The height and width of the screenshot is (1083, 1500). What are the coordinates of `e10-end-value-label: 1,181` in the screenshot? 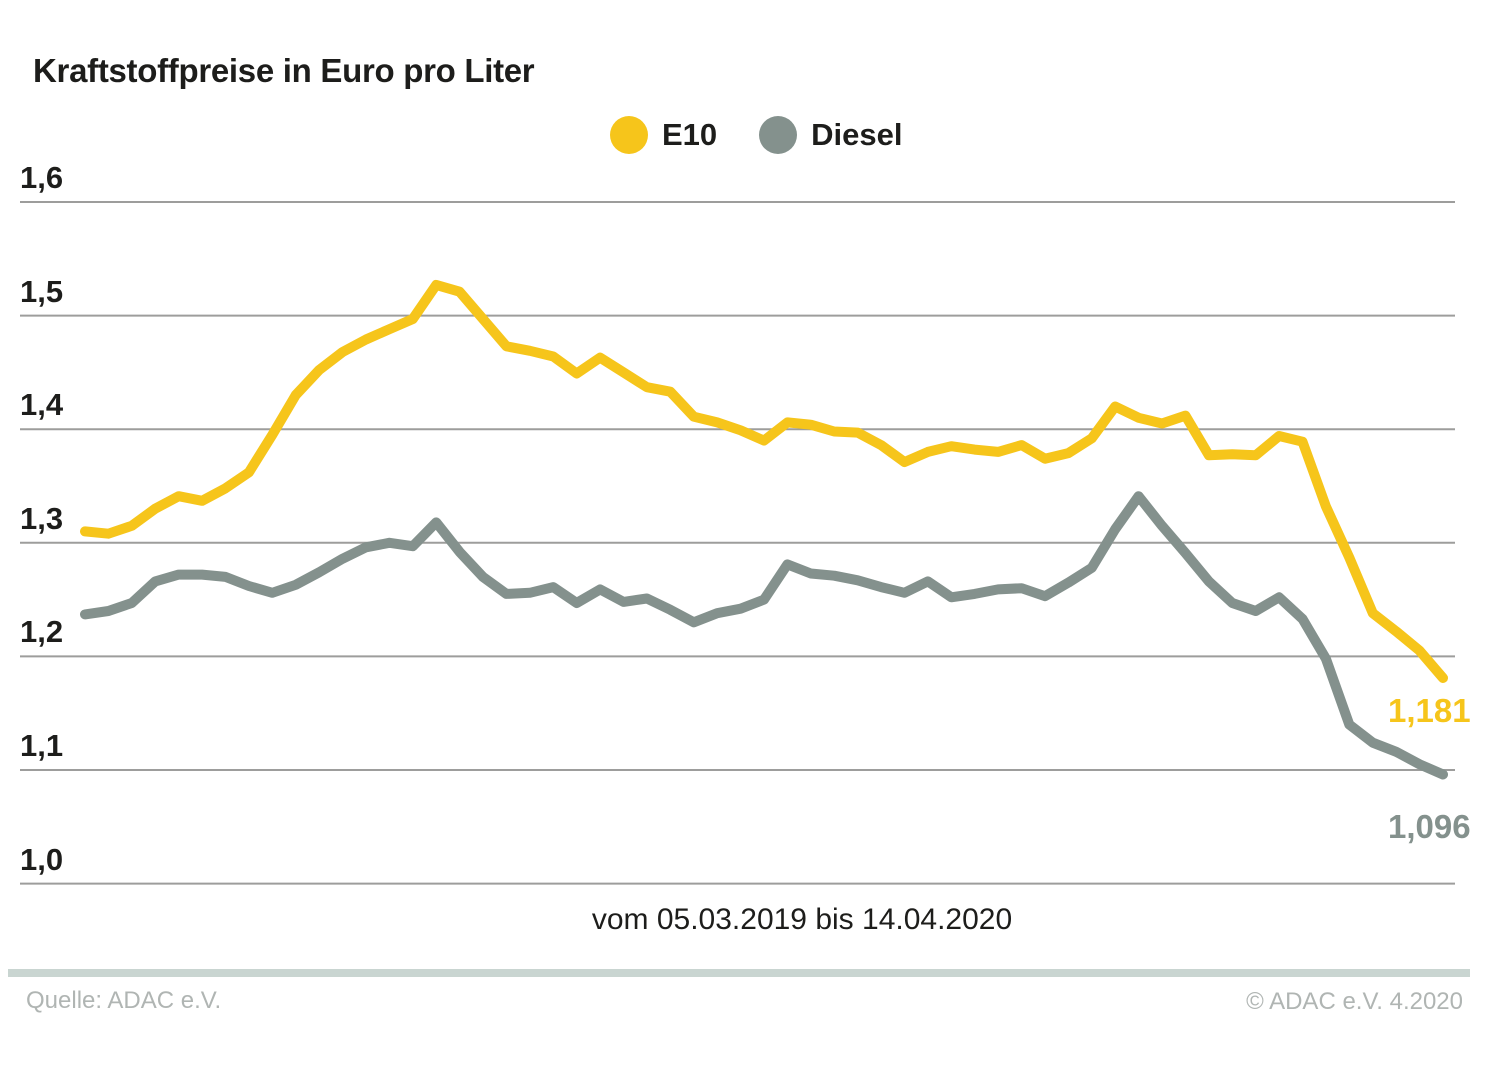 It's located at (1429, 710).